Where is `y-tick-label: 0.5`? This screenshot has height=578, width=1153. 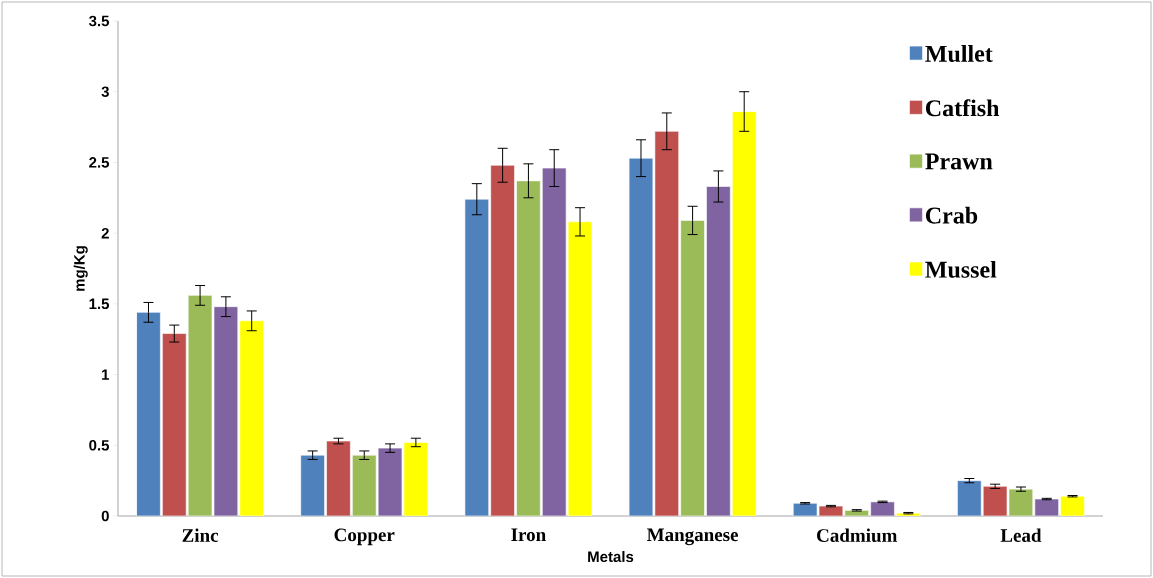
y-tick-label: 0.5 is located at coordinates (99, 445).